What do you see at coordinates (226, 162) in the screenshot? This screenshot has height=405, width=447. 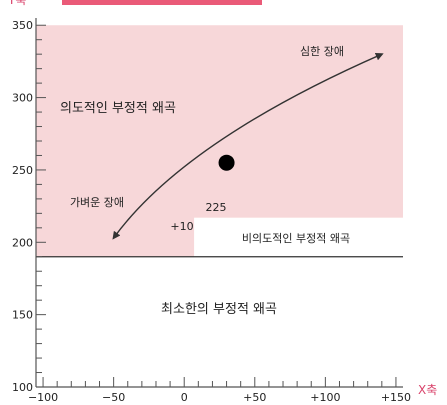 I see `data-point` at bounding box center [226, 162].